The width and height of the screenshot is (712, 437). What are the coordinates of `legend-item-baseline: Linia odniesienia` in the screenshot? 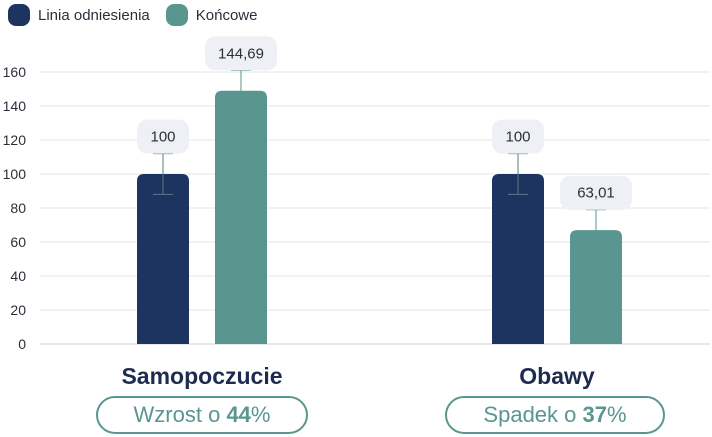 It's located at (79, 15).